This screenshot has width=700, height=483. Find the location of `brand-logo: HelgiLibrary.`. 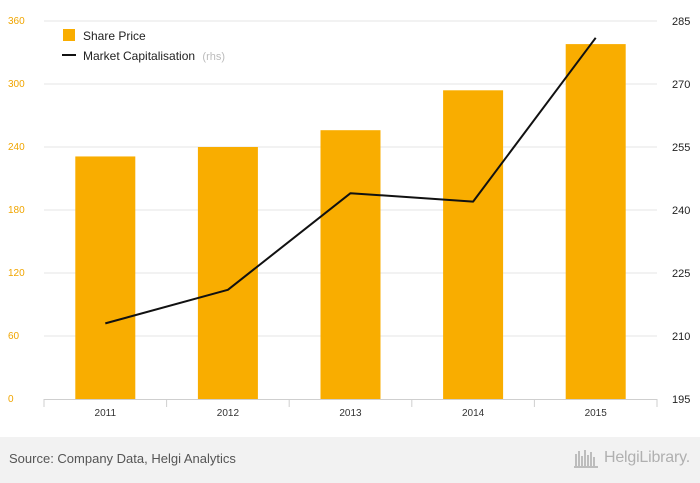

brand-logo: HelgiLibrary. is located at coordinates (631, 458).